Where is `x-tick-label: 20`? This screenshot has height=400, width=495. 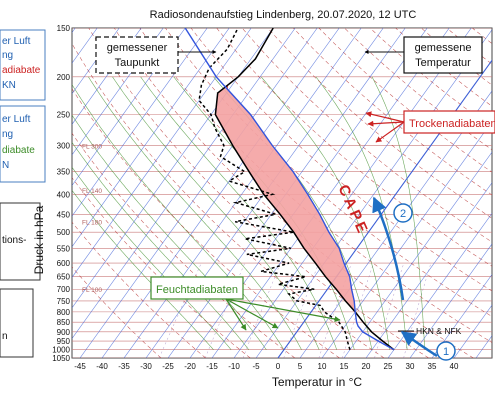 x-tick-label: 20 is located at coordinates (366, 366).